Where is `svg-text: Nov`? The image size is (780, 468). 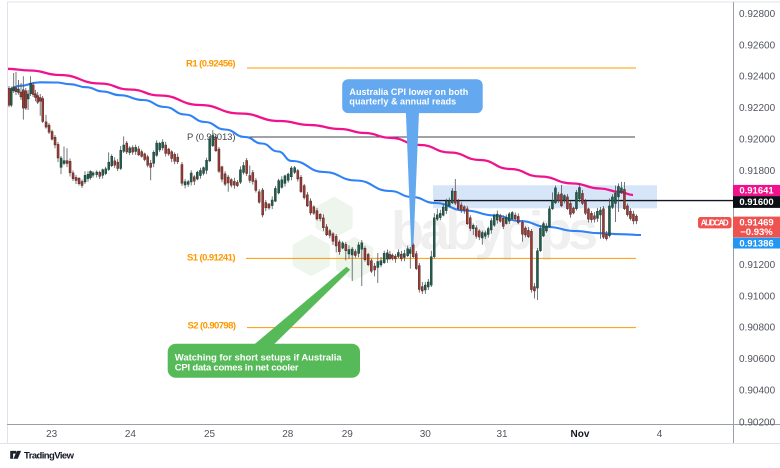 svg-text: Nov is located at coordinates (580, 434).